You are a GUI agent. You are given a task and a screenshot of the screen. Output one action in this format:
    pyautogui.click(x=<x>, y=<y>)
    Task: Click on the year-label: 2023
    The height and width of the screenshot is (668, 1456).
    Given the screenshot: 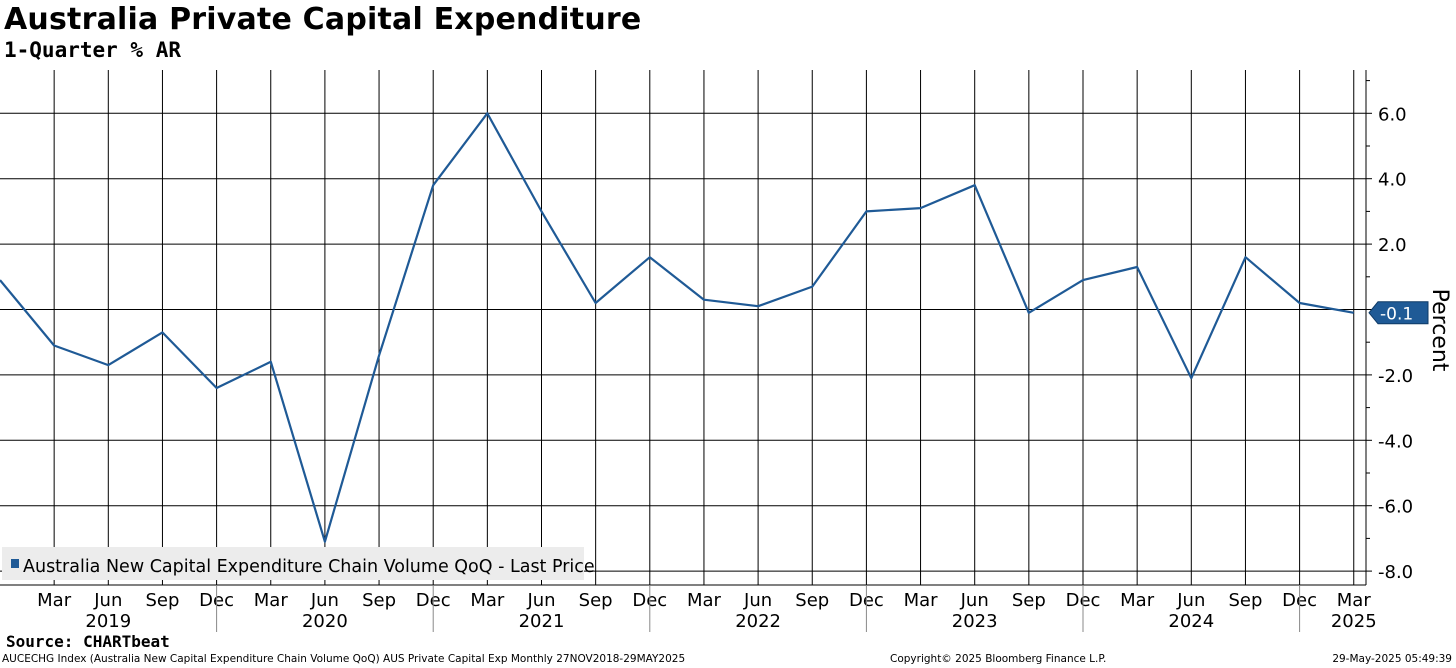 What is the action you would take?
    pyautogui.click(x=975, y=621)
    